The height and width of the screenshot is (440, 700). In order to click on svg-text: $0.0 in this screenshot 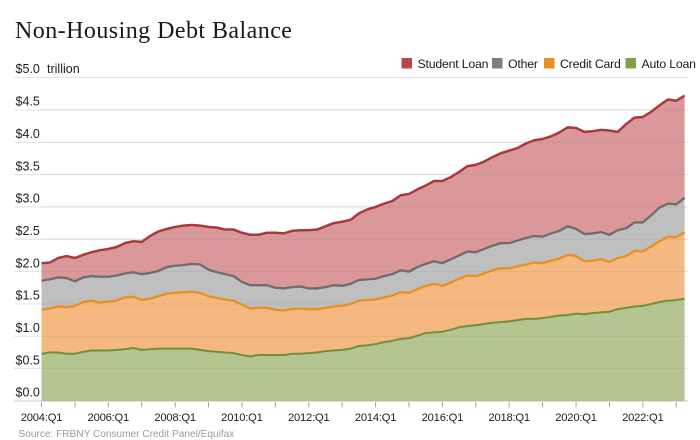, I will do `click(28, 393)`.